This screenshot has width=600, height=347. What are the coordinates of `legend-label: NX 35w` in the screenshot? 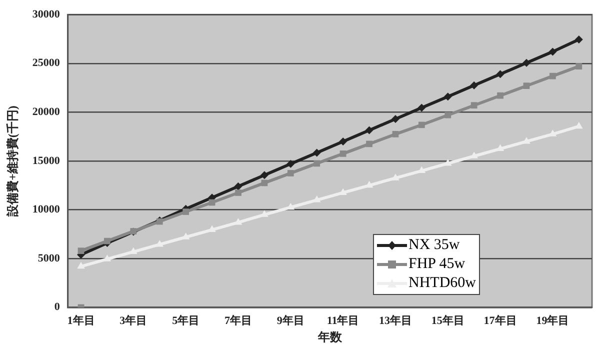 It's located at (434, 246).